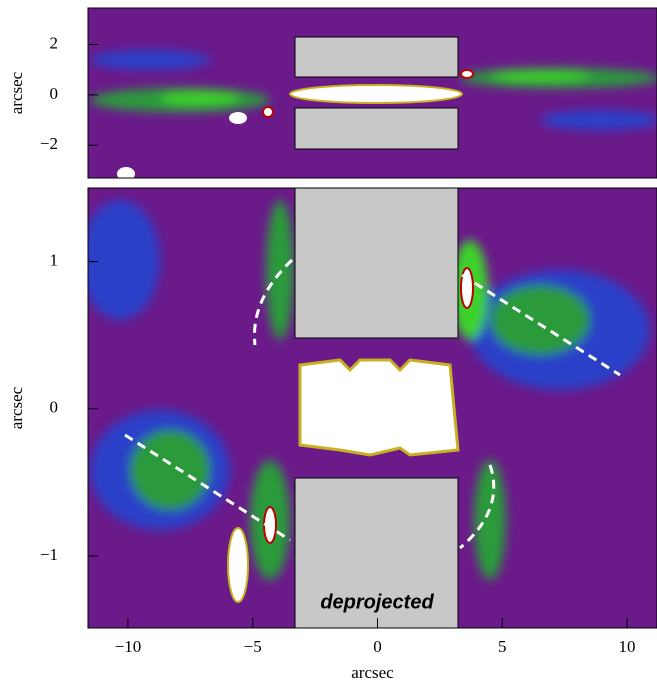 Image resolution: width=657 pixels, height=683 pixels. What do you see at coordinates (128, 646) in the screenshot?
I see `x-tick-label: −10` at bounding box center [128, 646].